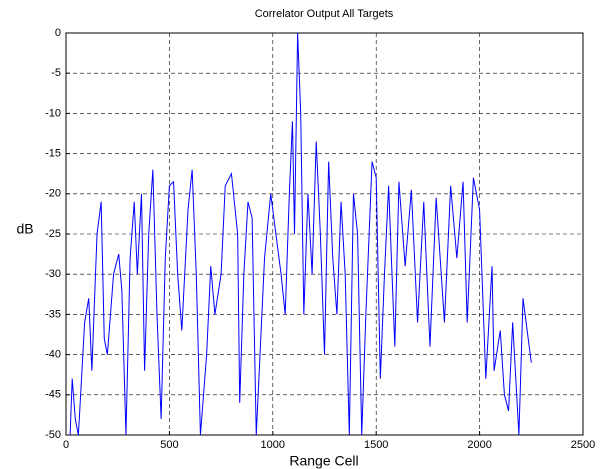 This screenshot has height=469, width=602. What do you see at coordinates (53, 154) in the screenshot?
I see `y-tick-label: -15` at bounding box center [53, 154].